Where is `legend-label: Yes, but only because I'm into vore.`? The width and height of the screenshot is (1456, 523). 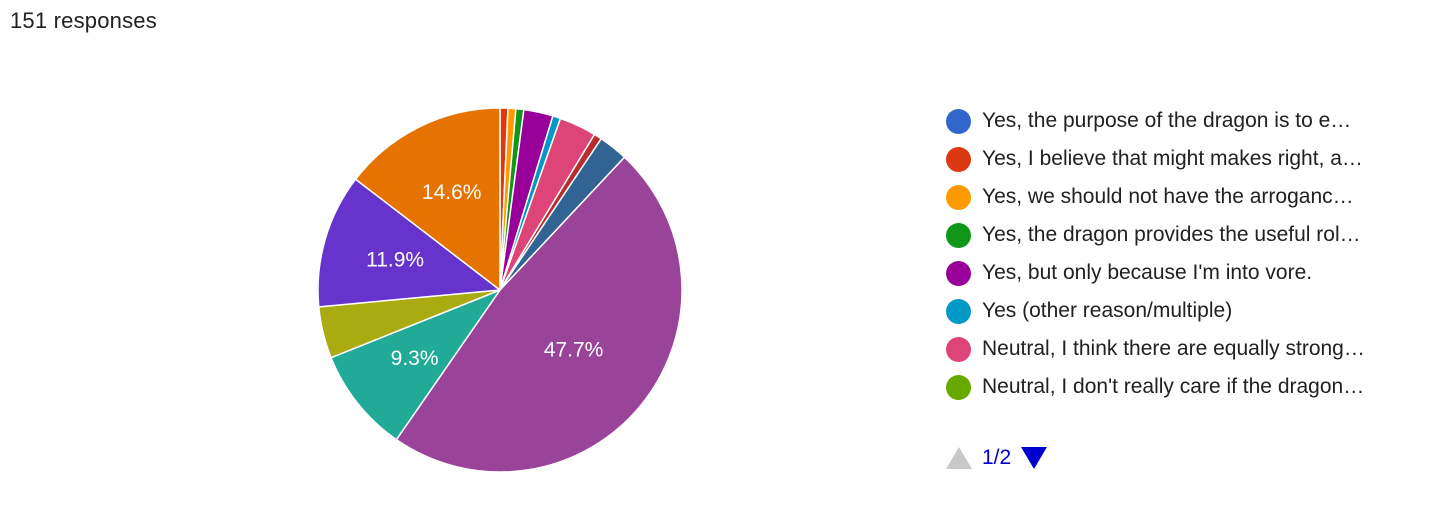 legend-label: Yes, but only because I'm into vore. is located at coordinates (1147, 272).